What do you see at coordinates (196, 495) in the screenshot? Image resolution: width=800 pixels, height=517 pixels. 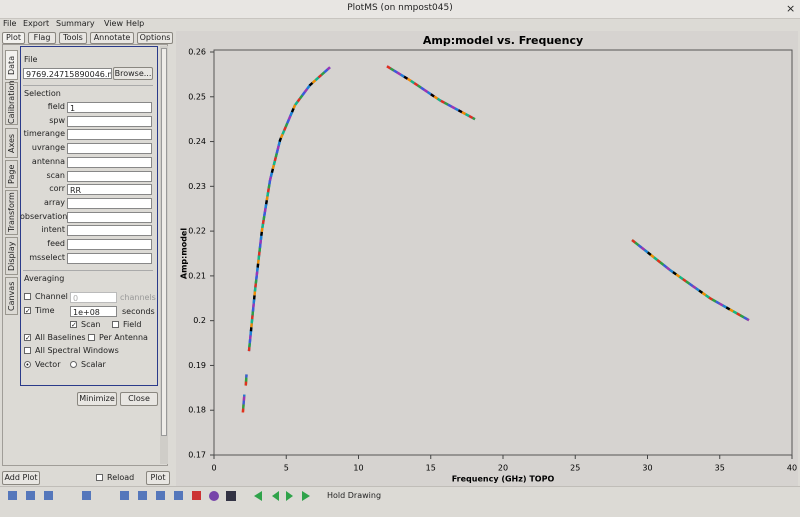 I see `flag-icon` at bounding box center [196, 495].